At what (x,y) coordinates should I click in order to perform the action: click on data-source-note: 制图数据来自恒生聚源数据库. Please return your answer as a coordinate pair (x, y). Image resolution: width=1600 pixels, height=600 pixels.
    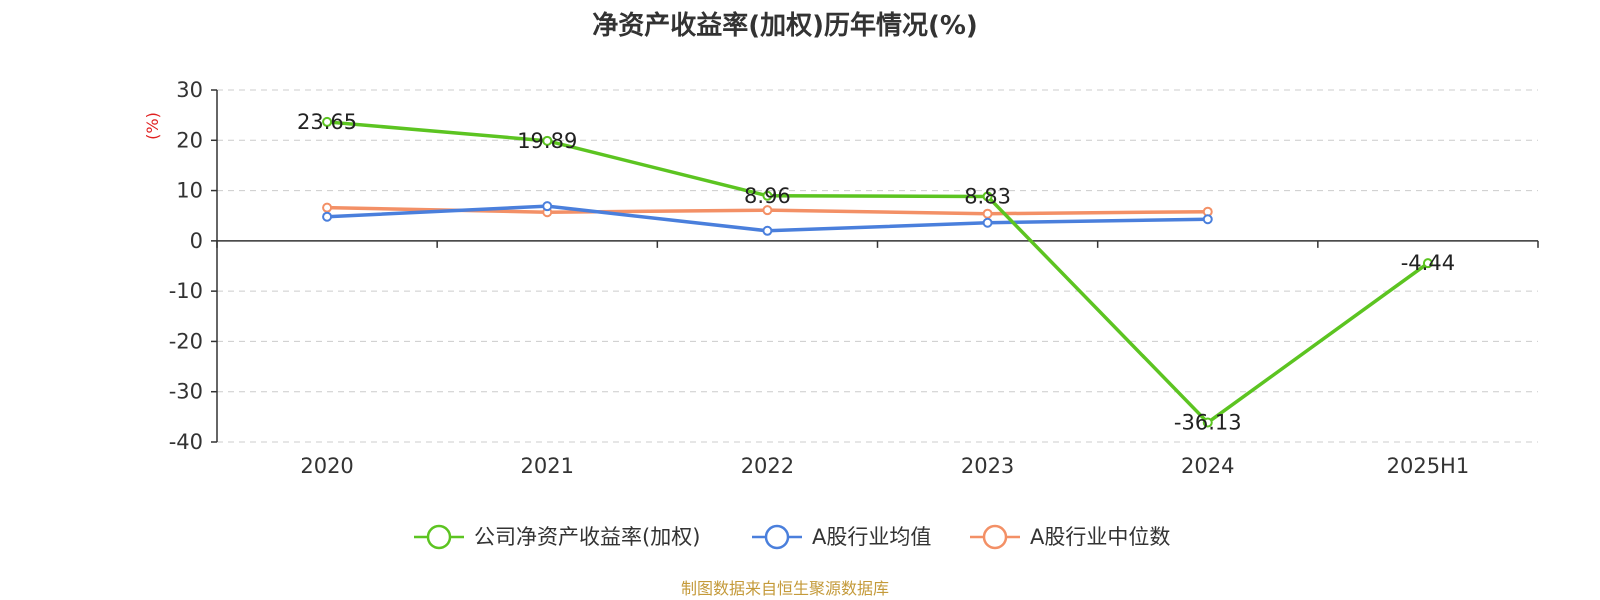
    Looking at the image, I should click on (785, 588).